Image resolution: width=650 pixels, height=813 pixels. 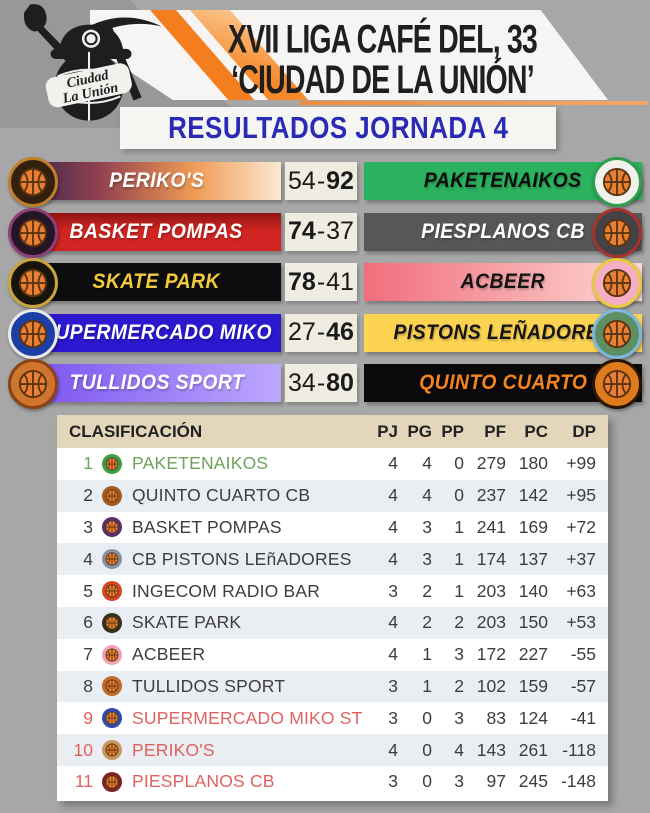 What do you see at coordinates (88, 685) in the screenshot?
I see `rank: 8` at bounding box center [88, 685].